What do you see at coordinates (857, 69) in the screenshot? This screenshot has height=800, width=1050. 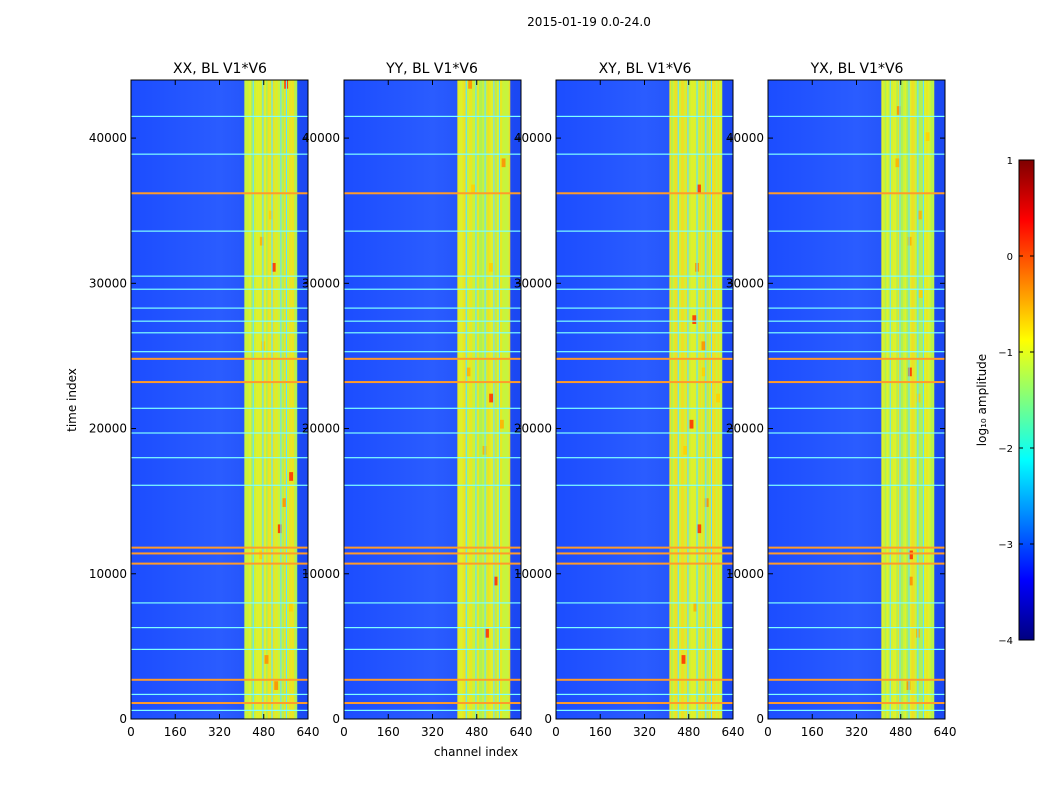 I see `panel-title-yx: YX, BL V1*V6` at bounding box center [857, 69].